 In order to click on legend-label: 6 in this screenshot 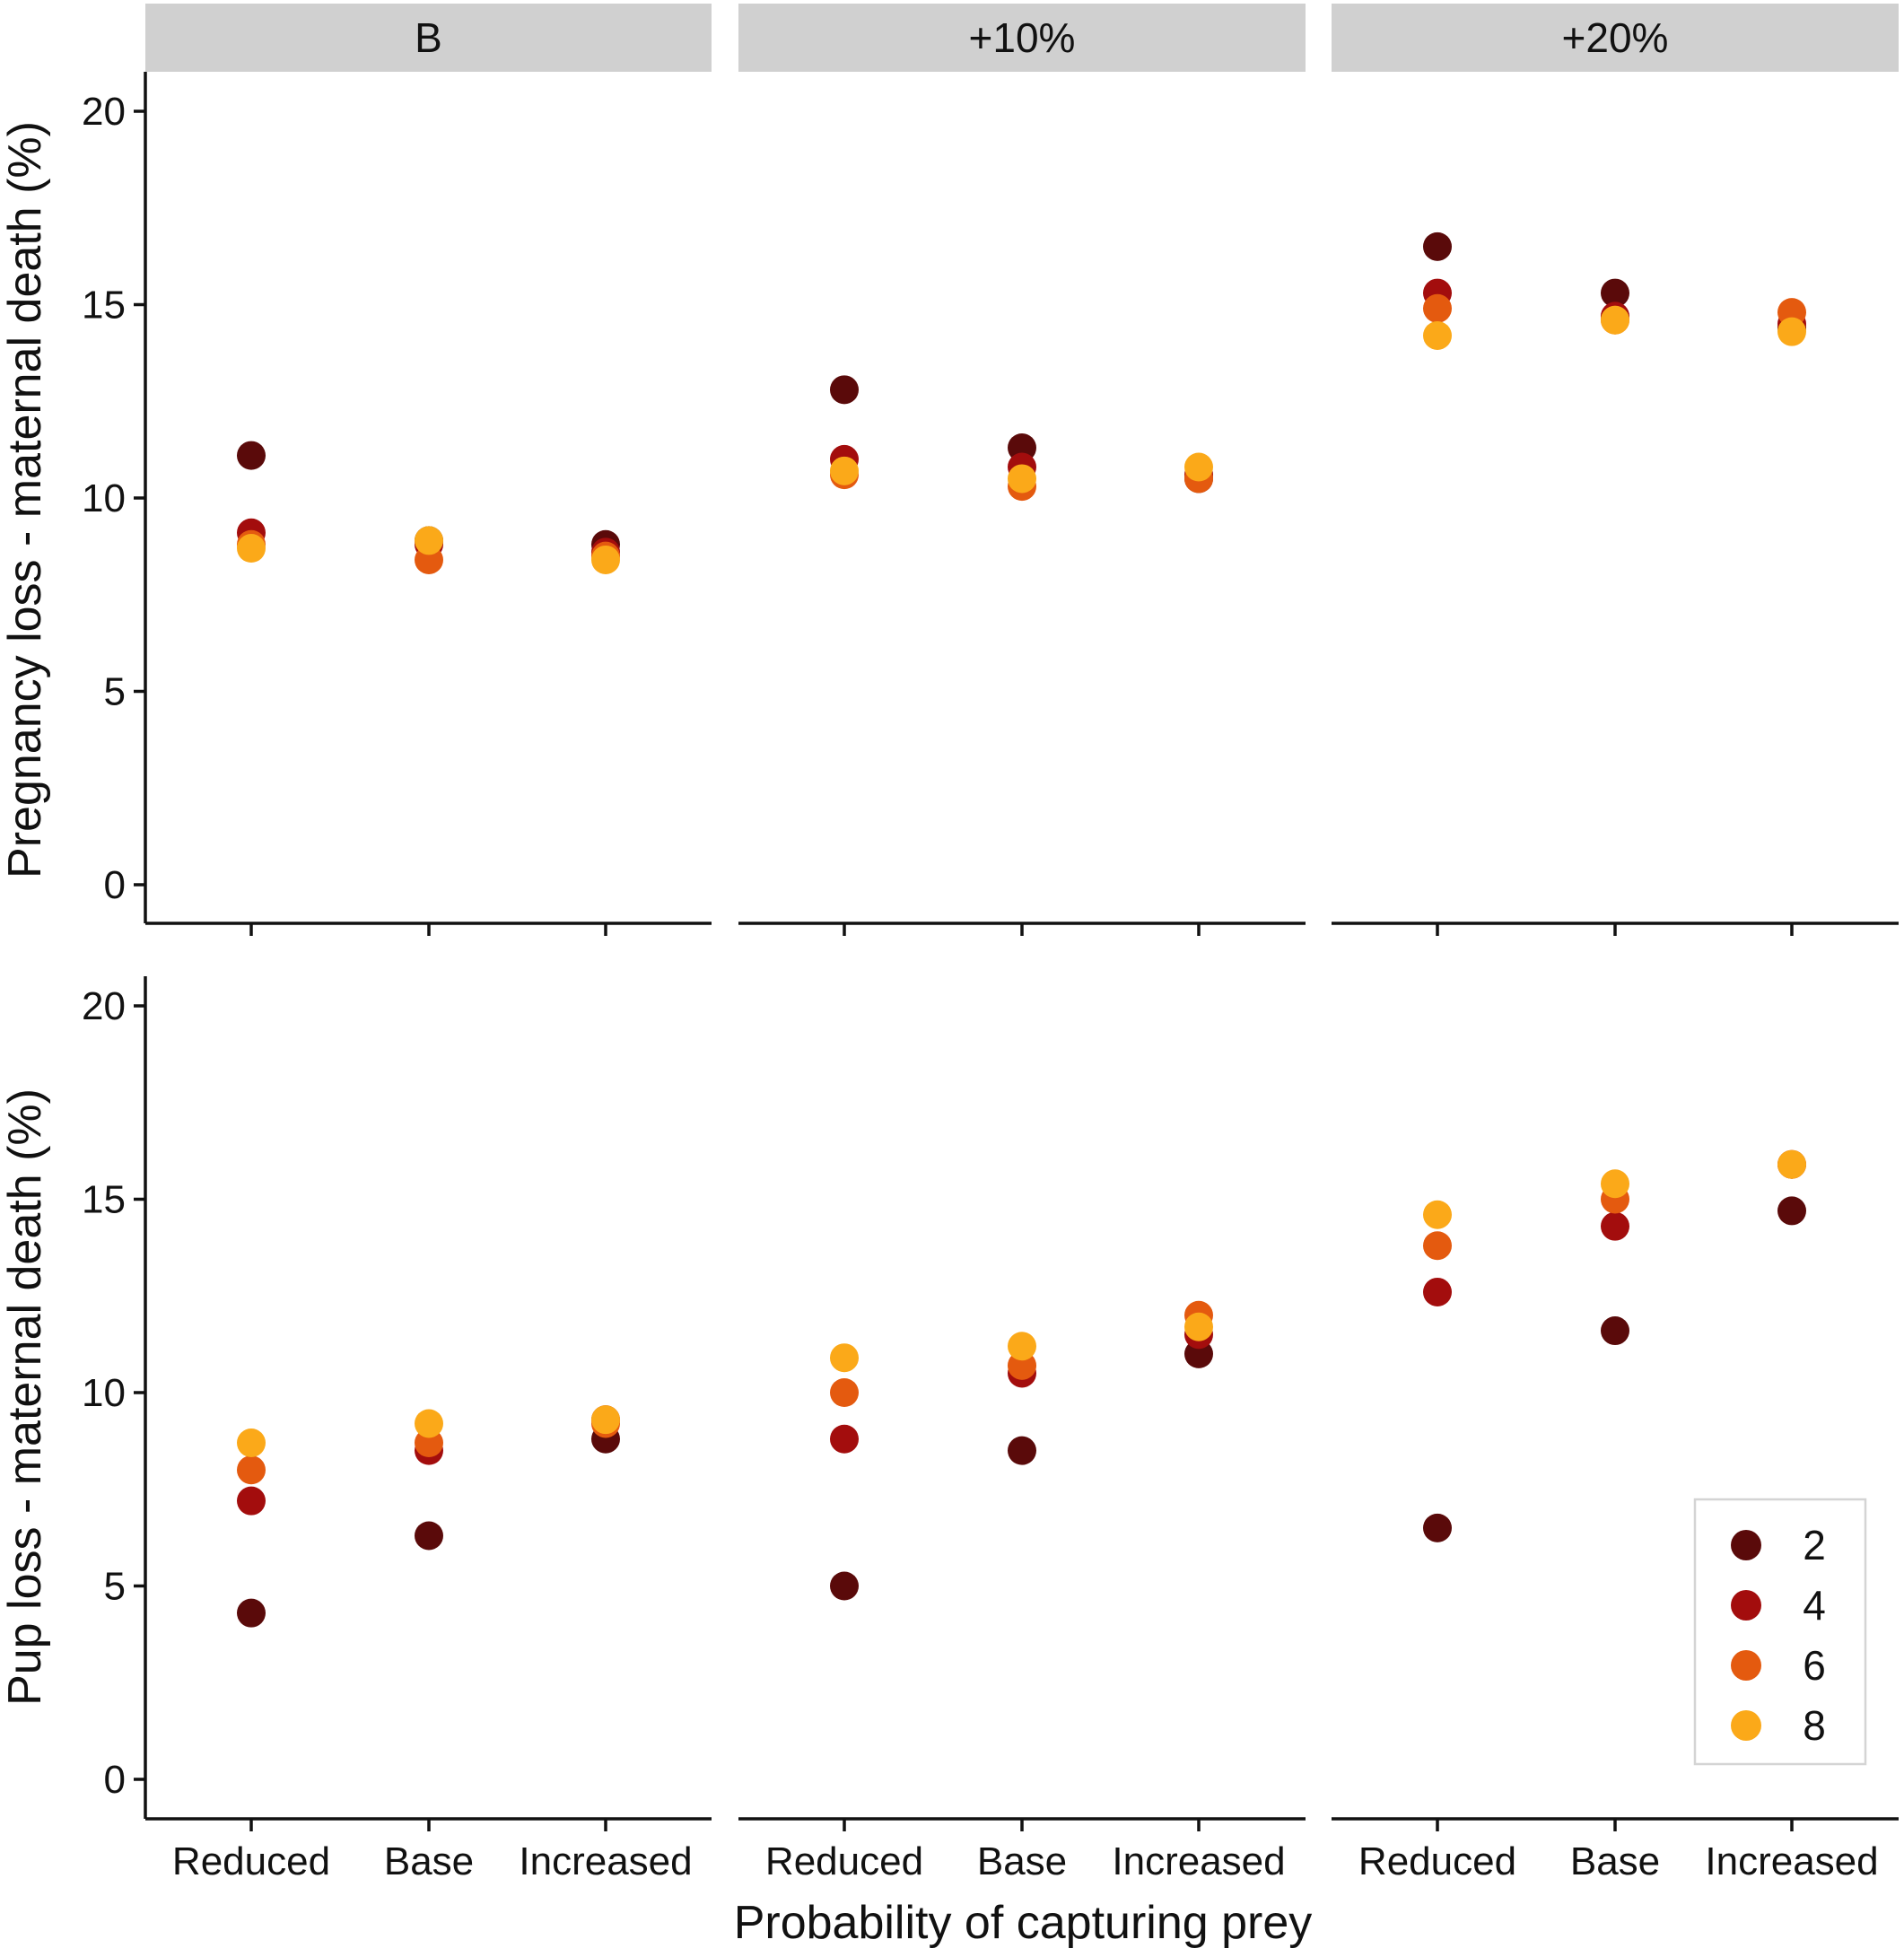, I will do `click(1815, 1666)`.